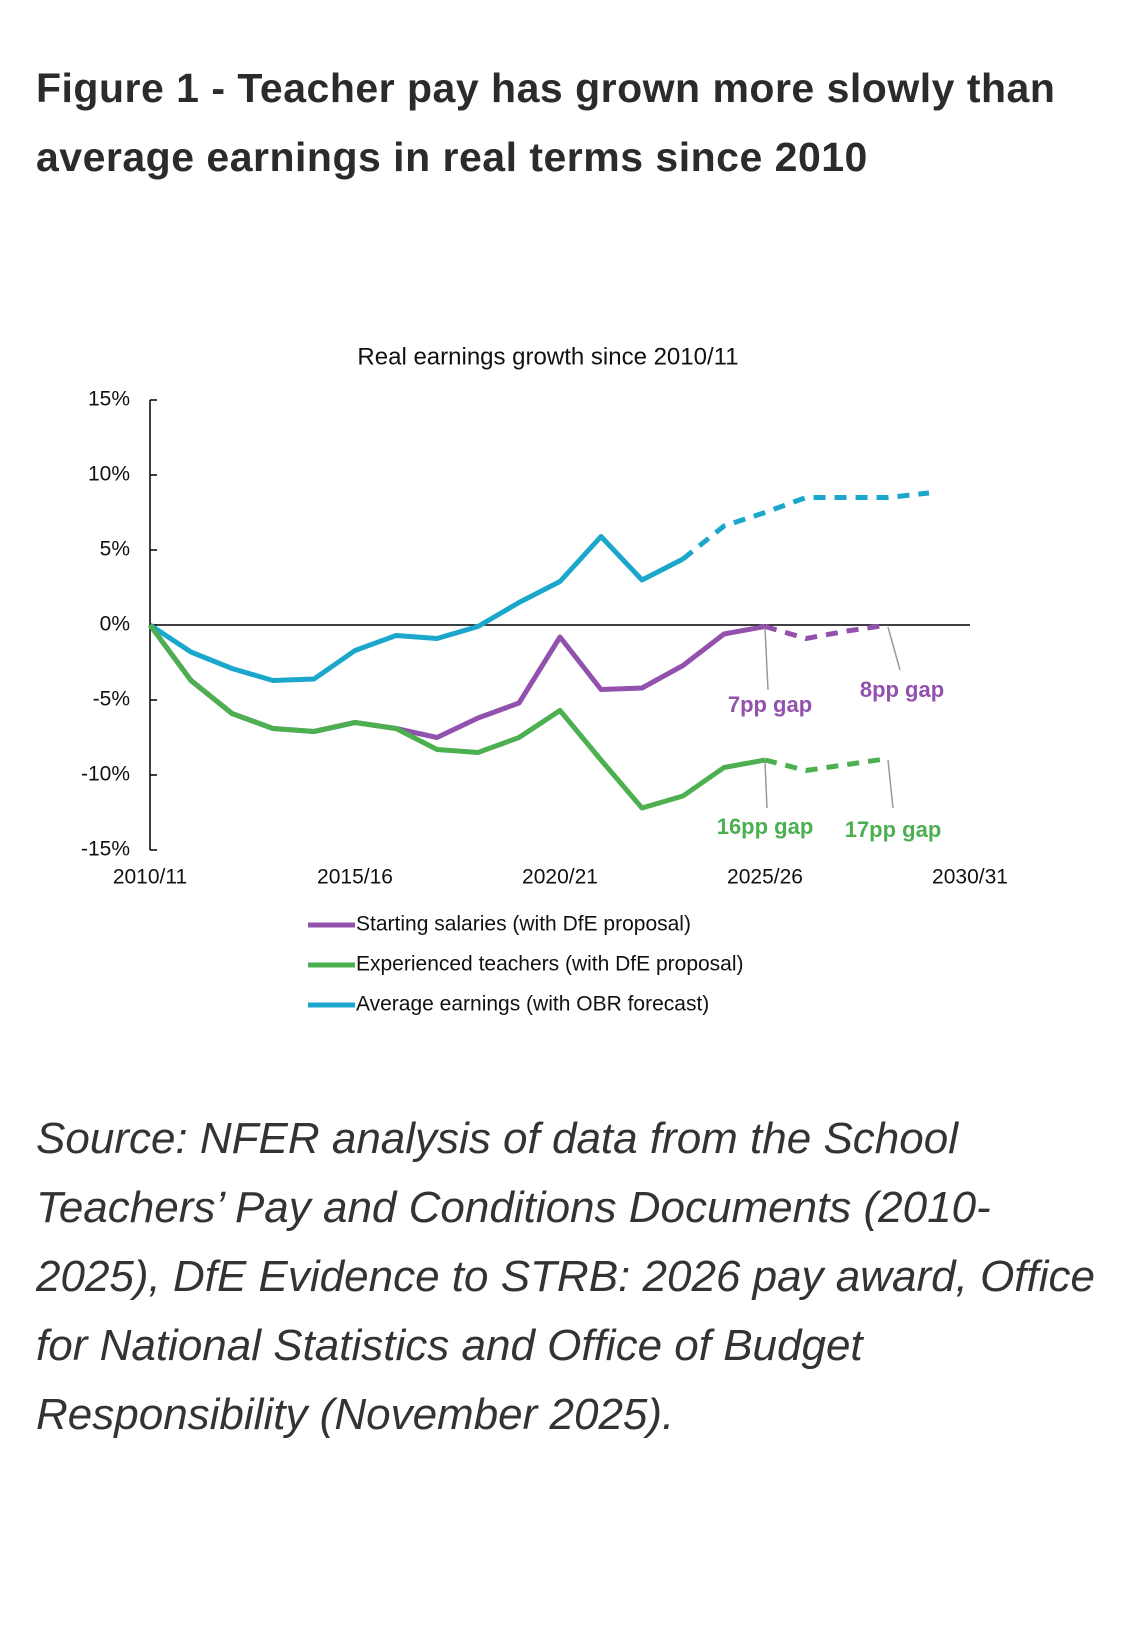 This screenshot has width=1125, height=1628. What do you see at coordinates (150, 877) in the screenshot?
I see `x-tick-label: 2010/11` at bounding box center [150, 877].